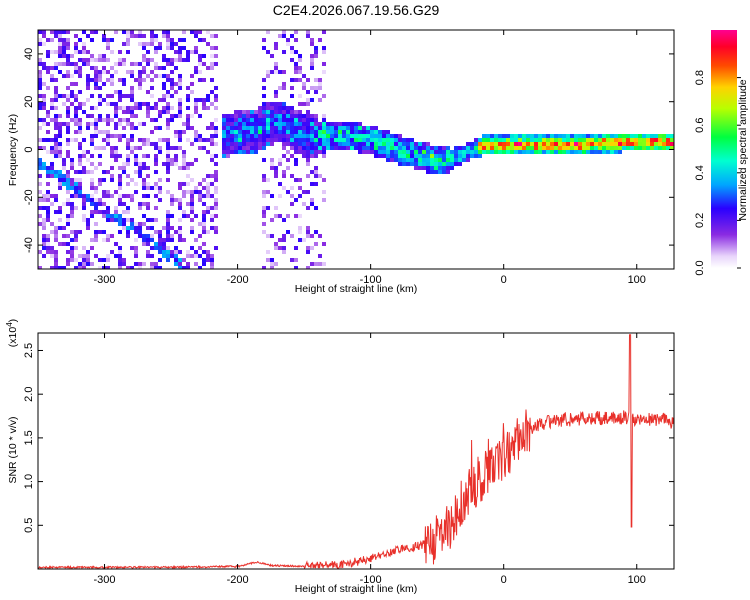 This screenshot has height=600, width=750. I want to click on x-tick-label: 100, so click(637, 580).